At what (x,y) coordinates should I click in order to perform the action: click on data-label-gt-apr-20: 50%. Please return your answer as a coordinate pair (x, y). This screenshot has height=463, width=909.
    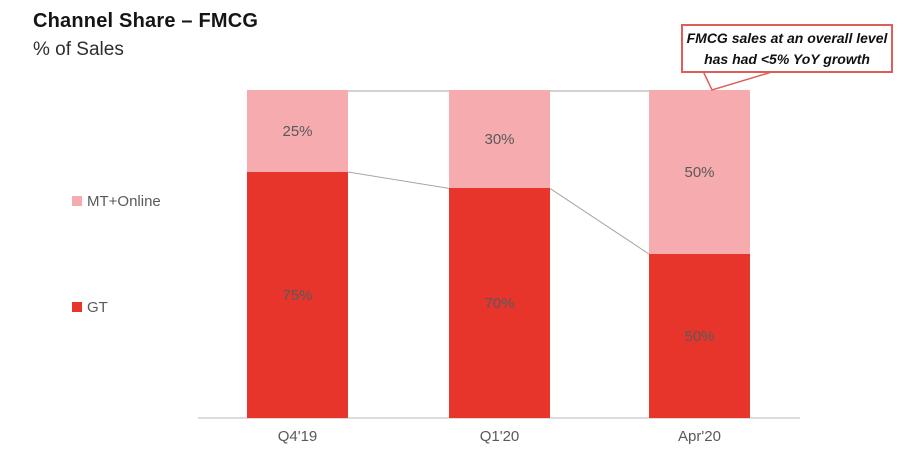
    Looking at the image, I should click on (699, 336).